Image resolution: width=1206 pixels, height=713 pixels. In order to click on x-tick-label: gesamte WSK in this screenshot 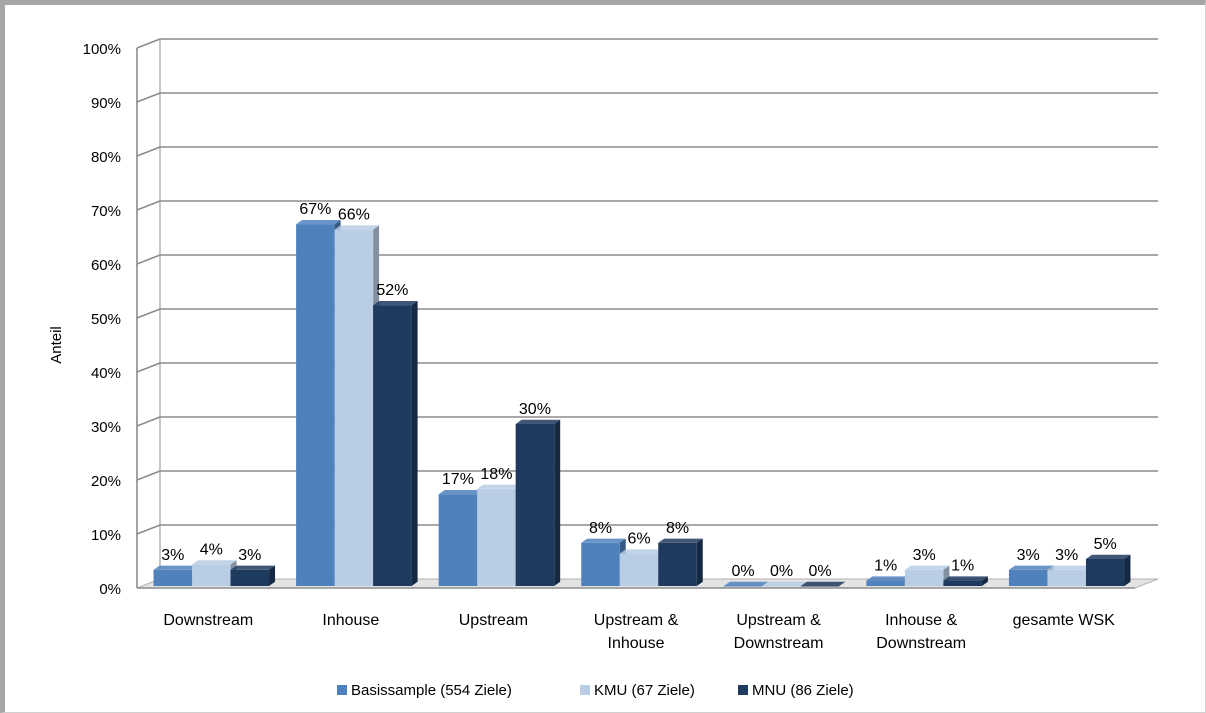, I will do `click(1064, 620)`.